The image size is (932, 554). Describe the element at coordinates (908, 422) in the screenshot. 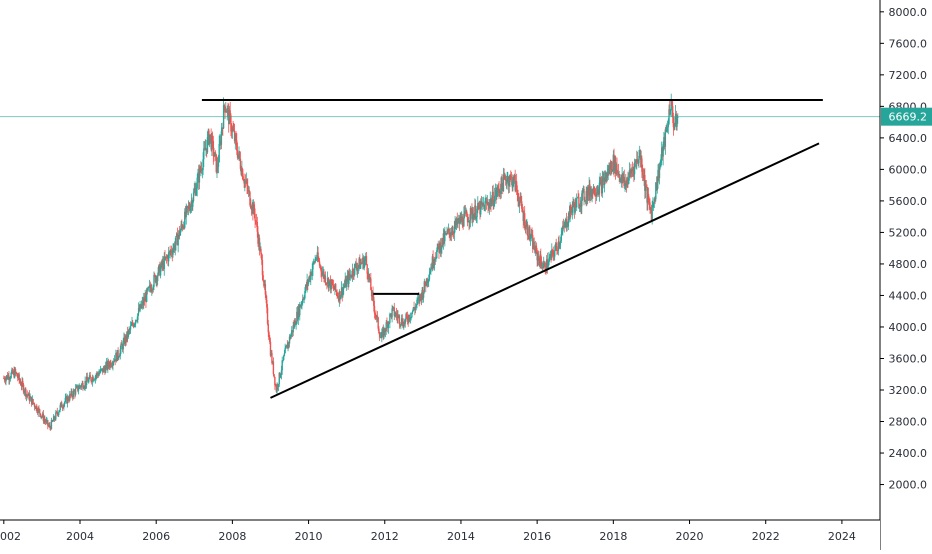

I see `price-tick-label: 2800.0` at that location.